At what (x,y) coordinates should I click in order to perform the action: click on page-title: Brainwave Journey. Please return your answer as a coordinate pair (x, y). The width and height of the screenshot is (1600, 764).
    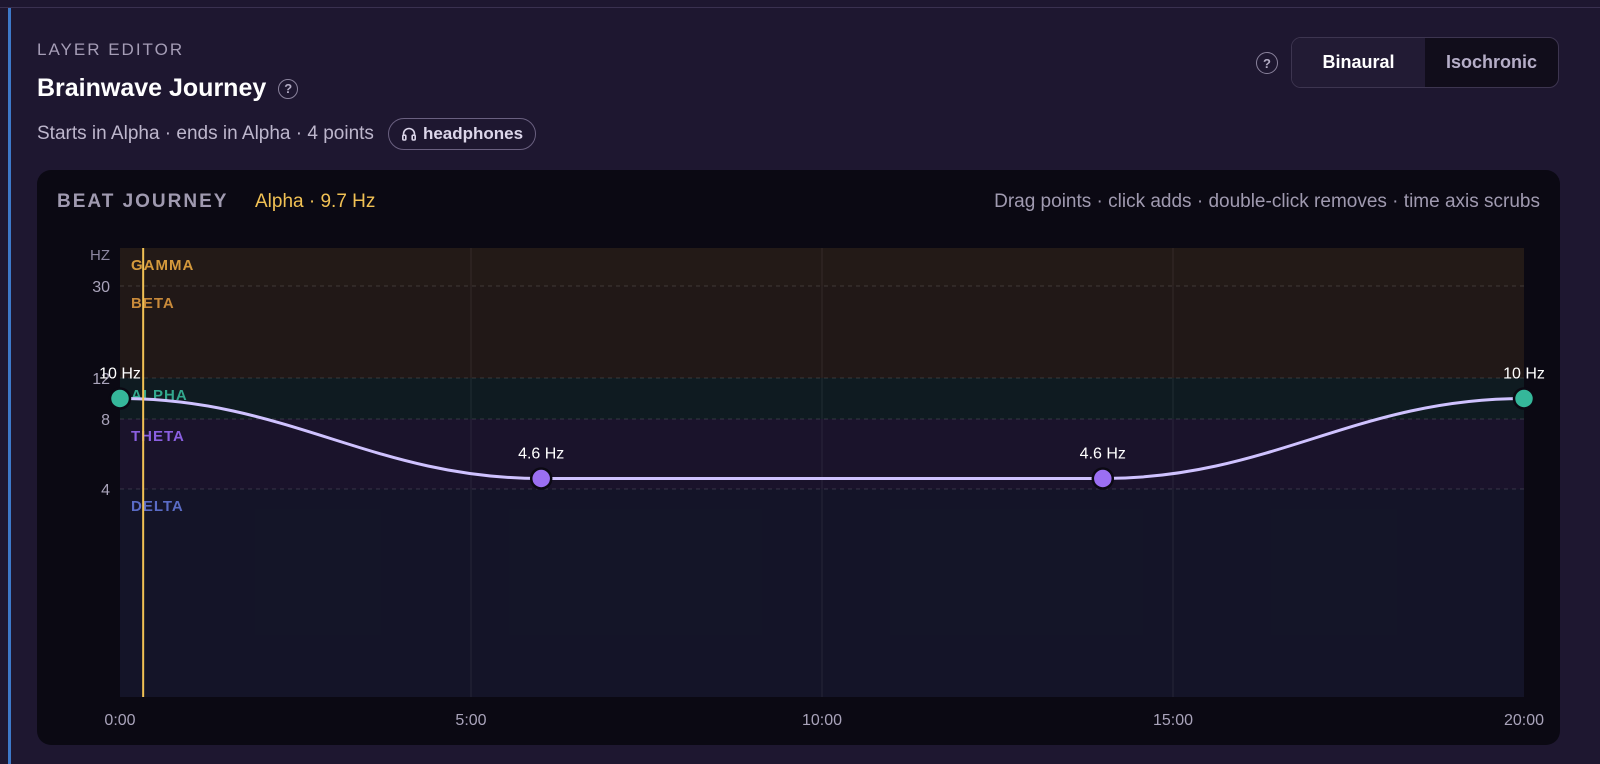
    Looking at the image, I should click on (152, 88).